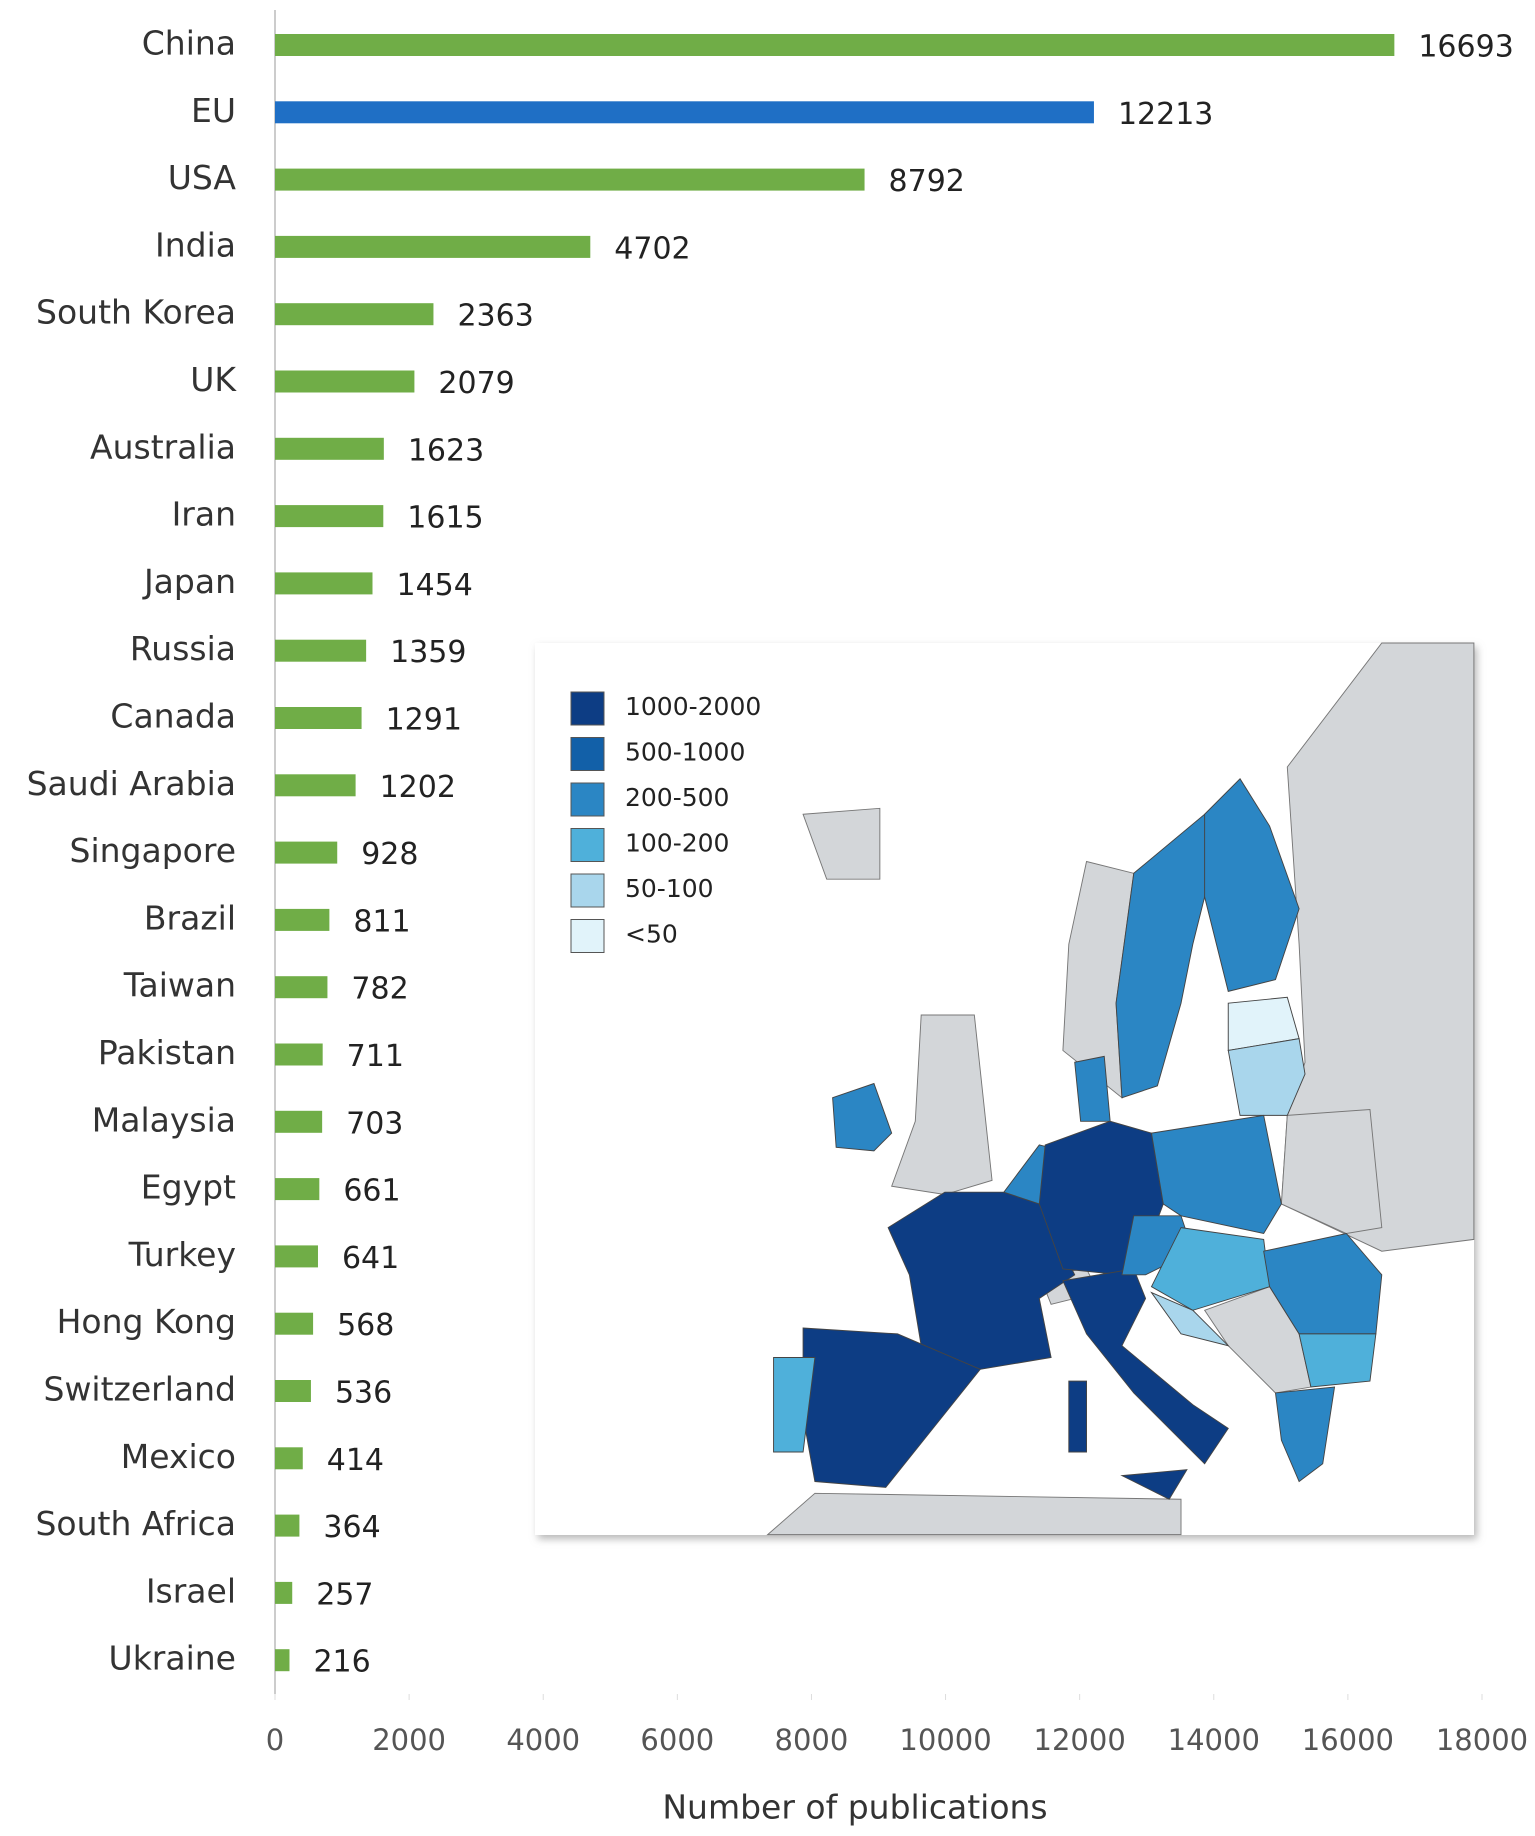 The height and width of the screenshot is (1836, 1535). What do you see at coordinates (136, 312) in the screenshot?
I see `y-tick-label: South Korea` at bounding box center [136, 312].